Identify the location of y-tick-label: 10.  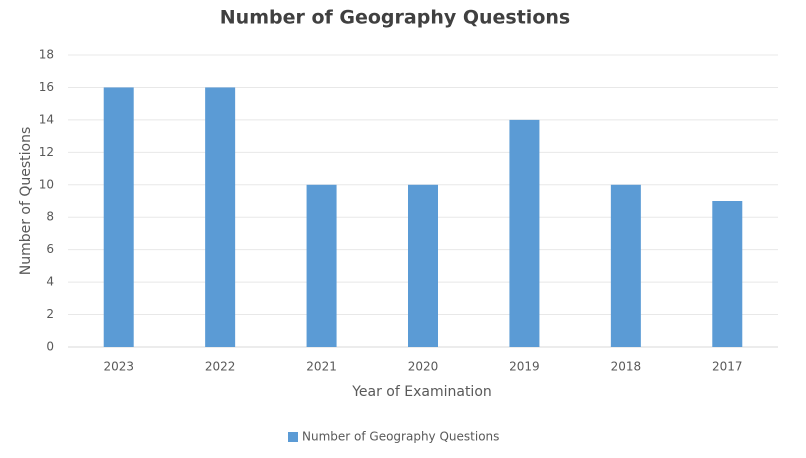
(46, 184).